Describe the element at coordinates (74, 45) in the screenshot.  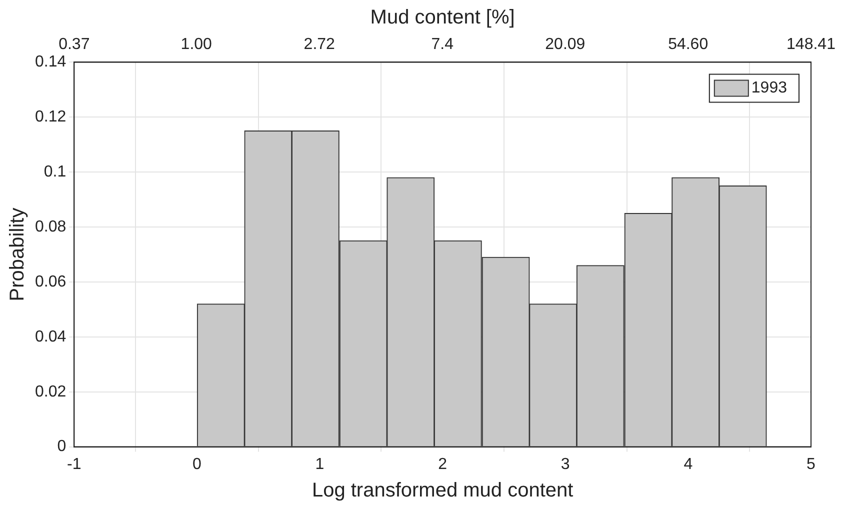
I see `x2-tick-label: 0.37` at that location.